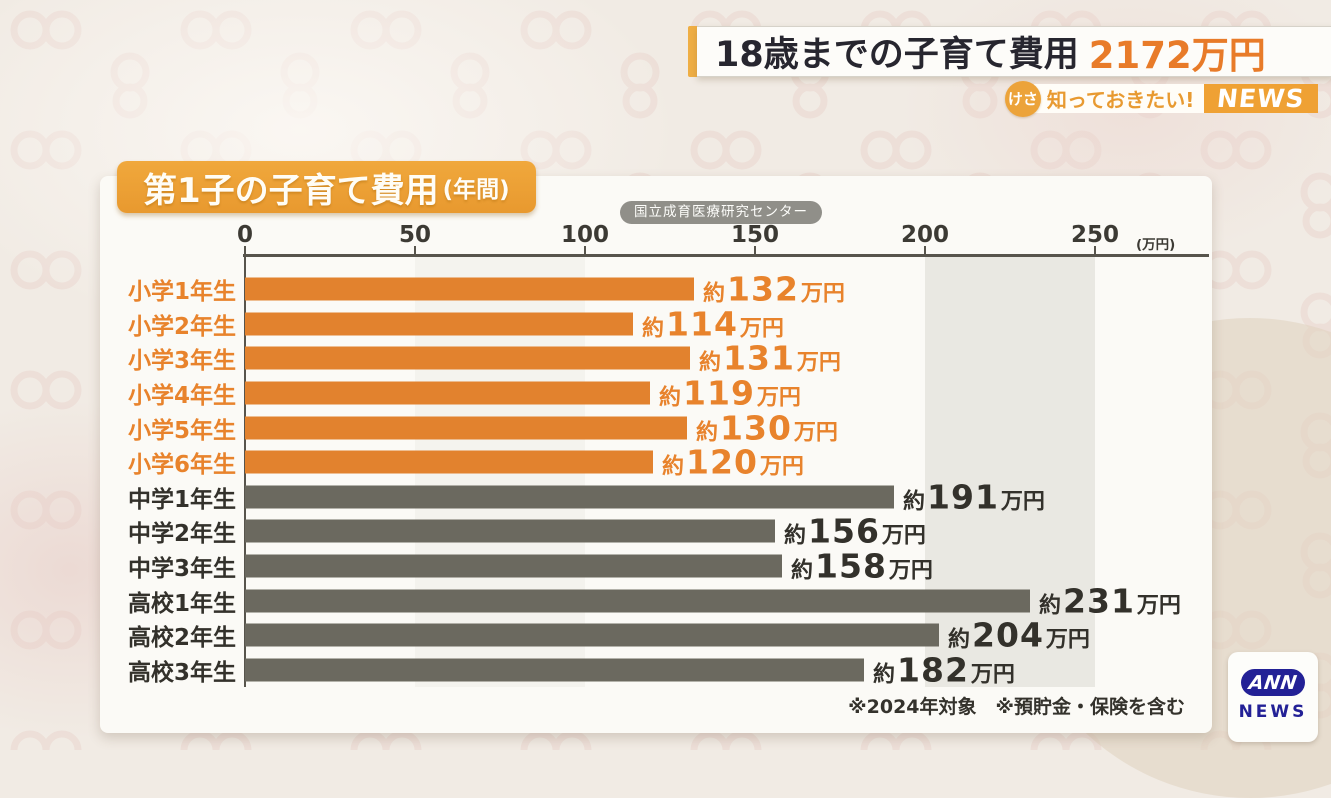 The height and width of the screenshot is (798, 1331). I want to click on axis-tick-label: 100, so click(585, 235).